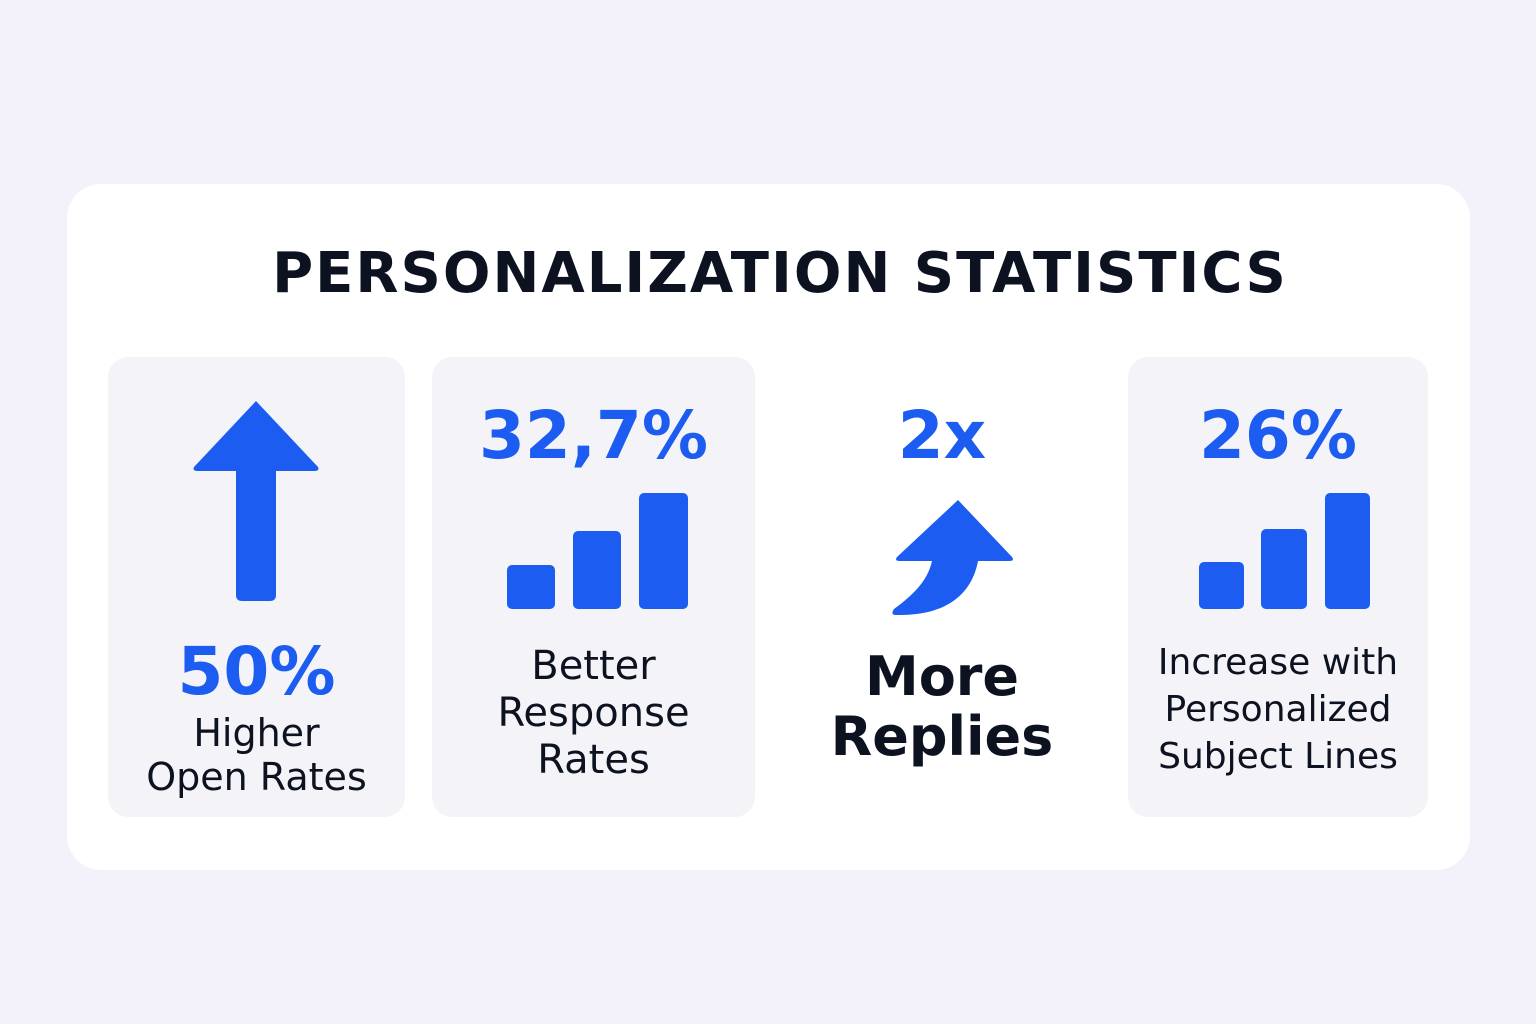 The width and height of the screenshot is (1536, 1024). I want to click on stat-value: 32,7%, so click(593, 435).